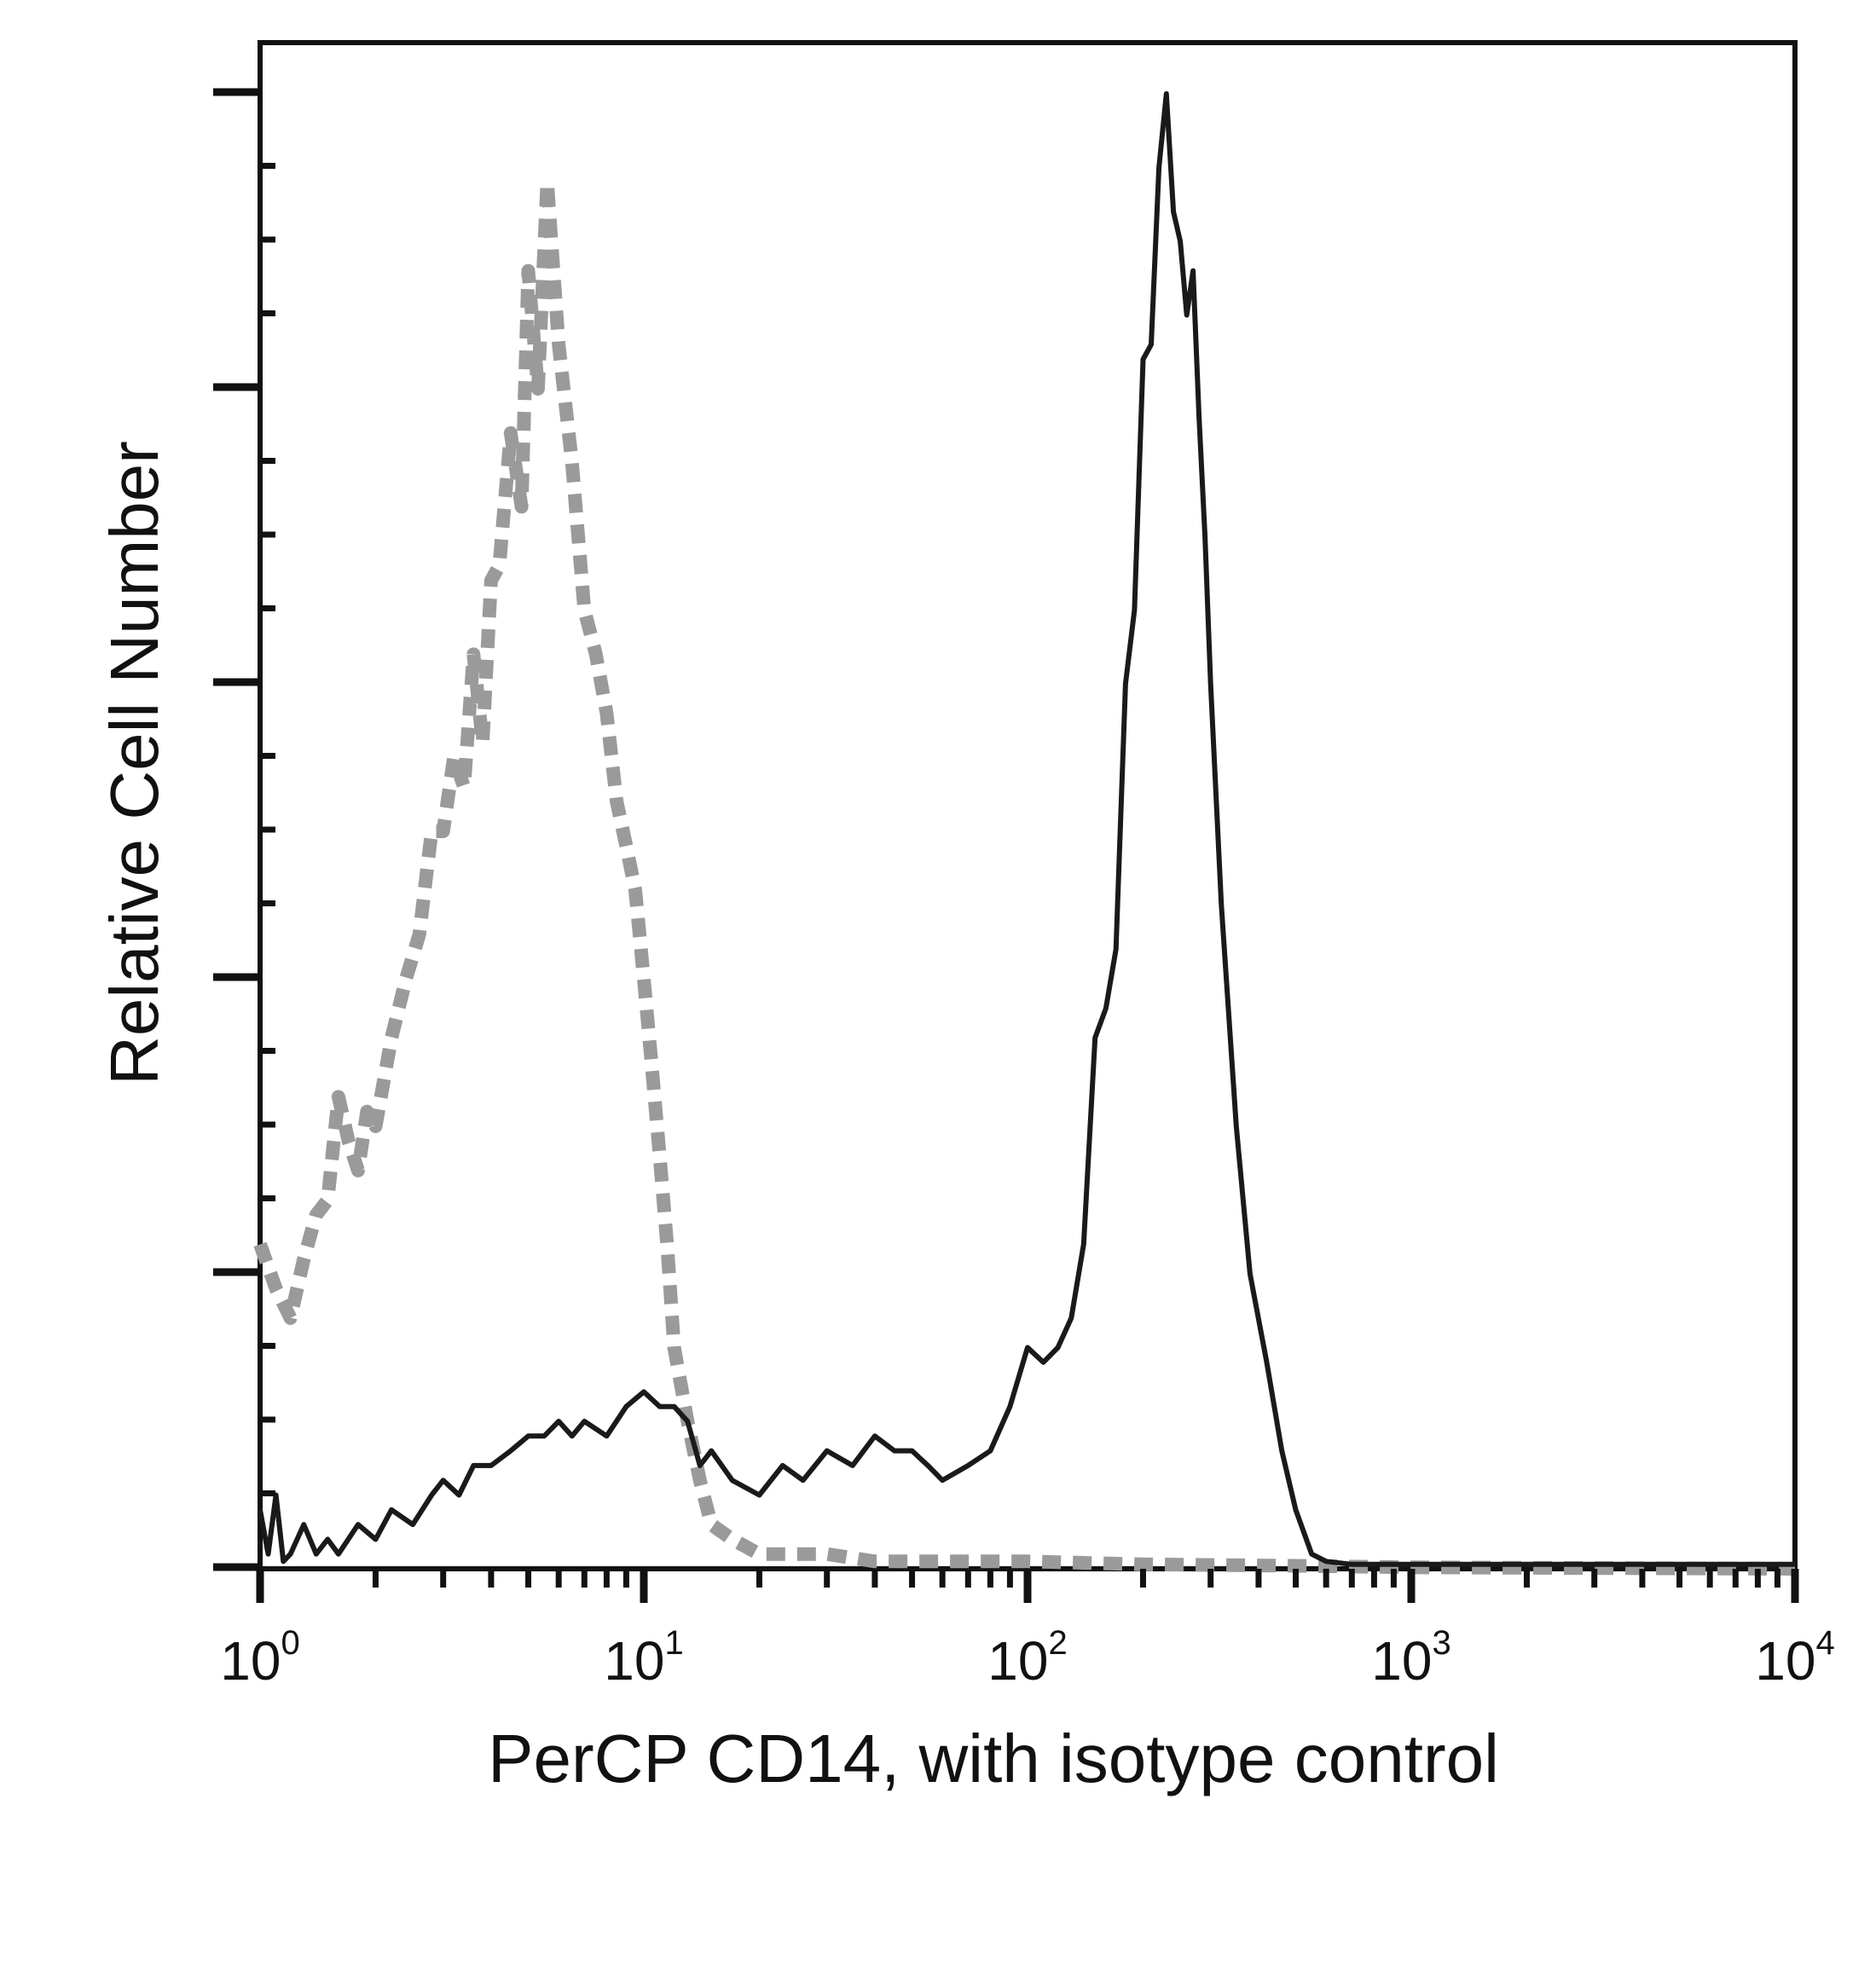 The height and width of the screenshot is (1961, 1876). I want to click on y-axis-ticks, so click(244, 829).